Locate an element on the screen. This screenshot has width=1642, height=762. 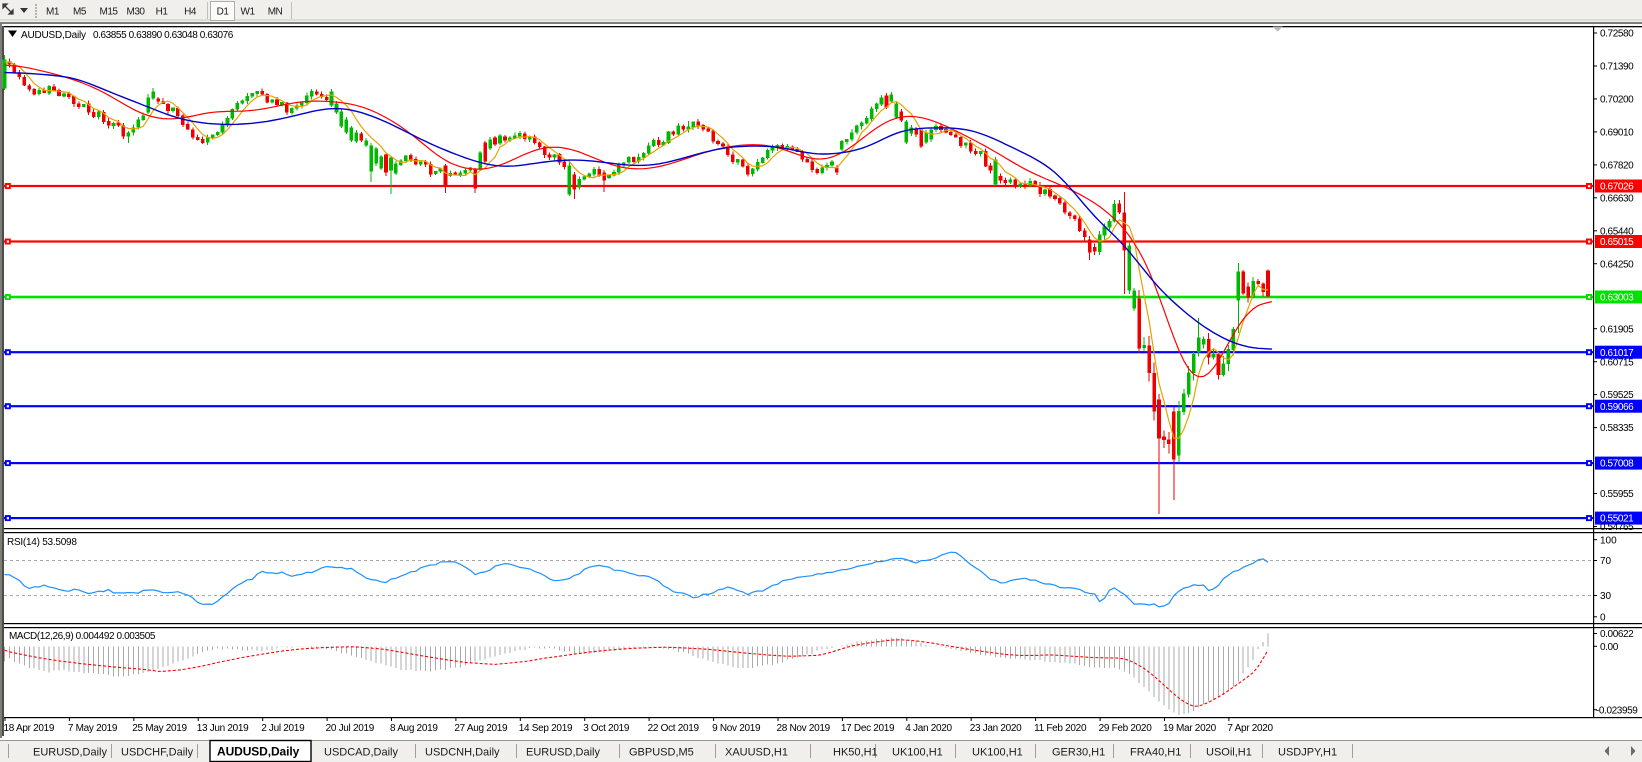
svg-text: 30 is located at coordinates (1606, 596).